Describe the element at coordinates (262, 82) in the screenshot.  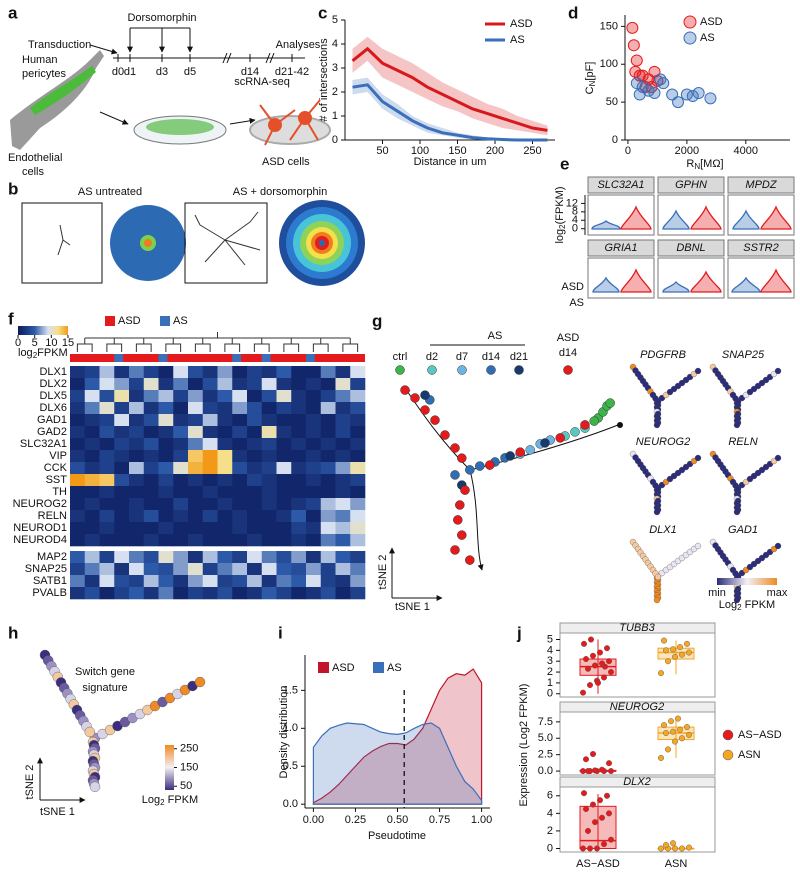
I see `label: scRNA-seq` at that location.